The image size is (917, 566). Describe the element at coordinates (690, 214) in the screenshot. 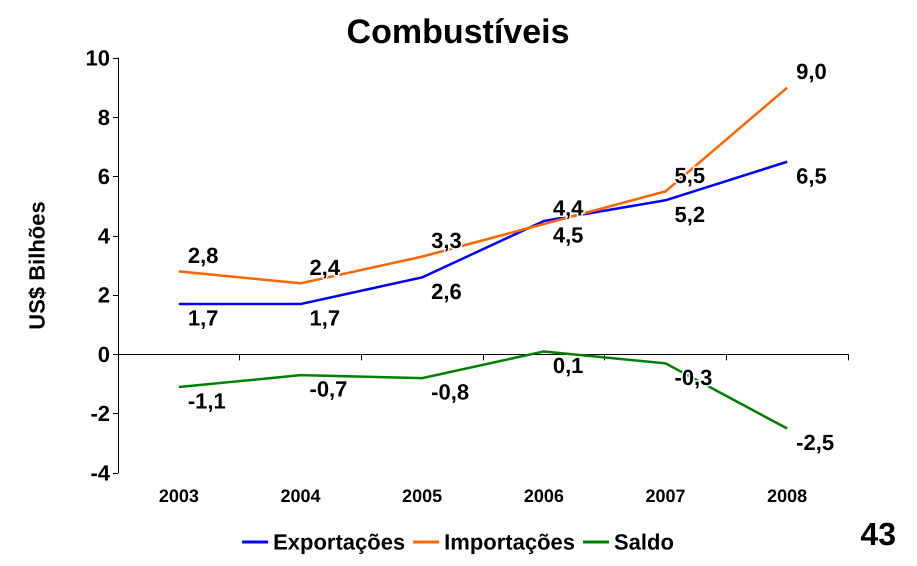

I see `data-label: 5,2` at that location.